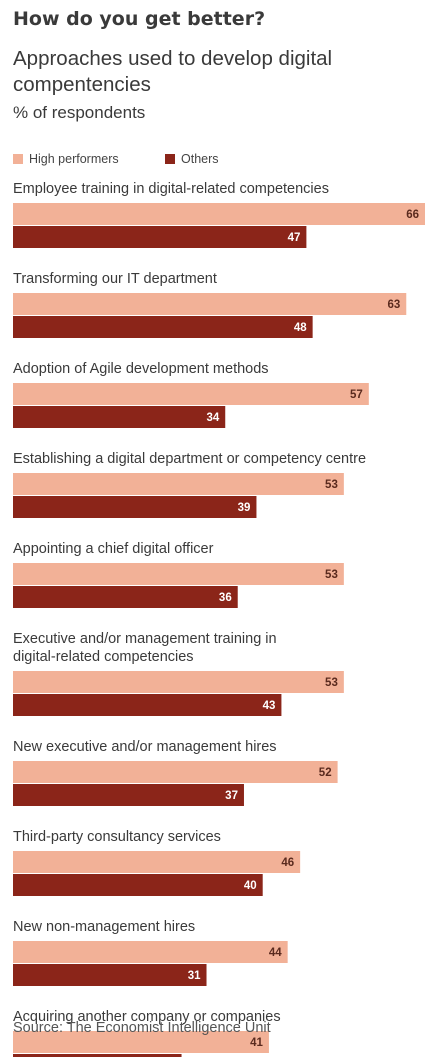  Describe the element at coordinates (79, 112) in the screenshot. I see `chart-unit: % of respondents` at that location.